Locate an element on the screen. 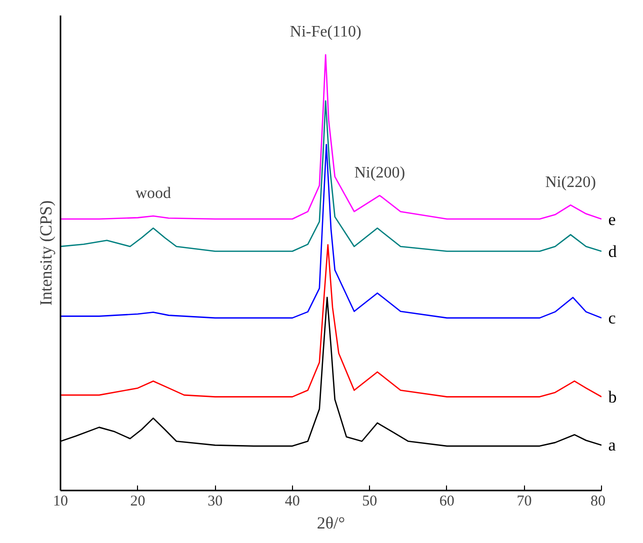 This screenshot has width=643, height=543. x-tick-label: 10 is located at coordinates (60, 502).